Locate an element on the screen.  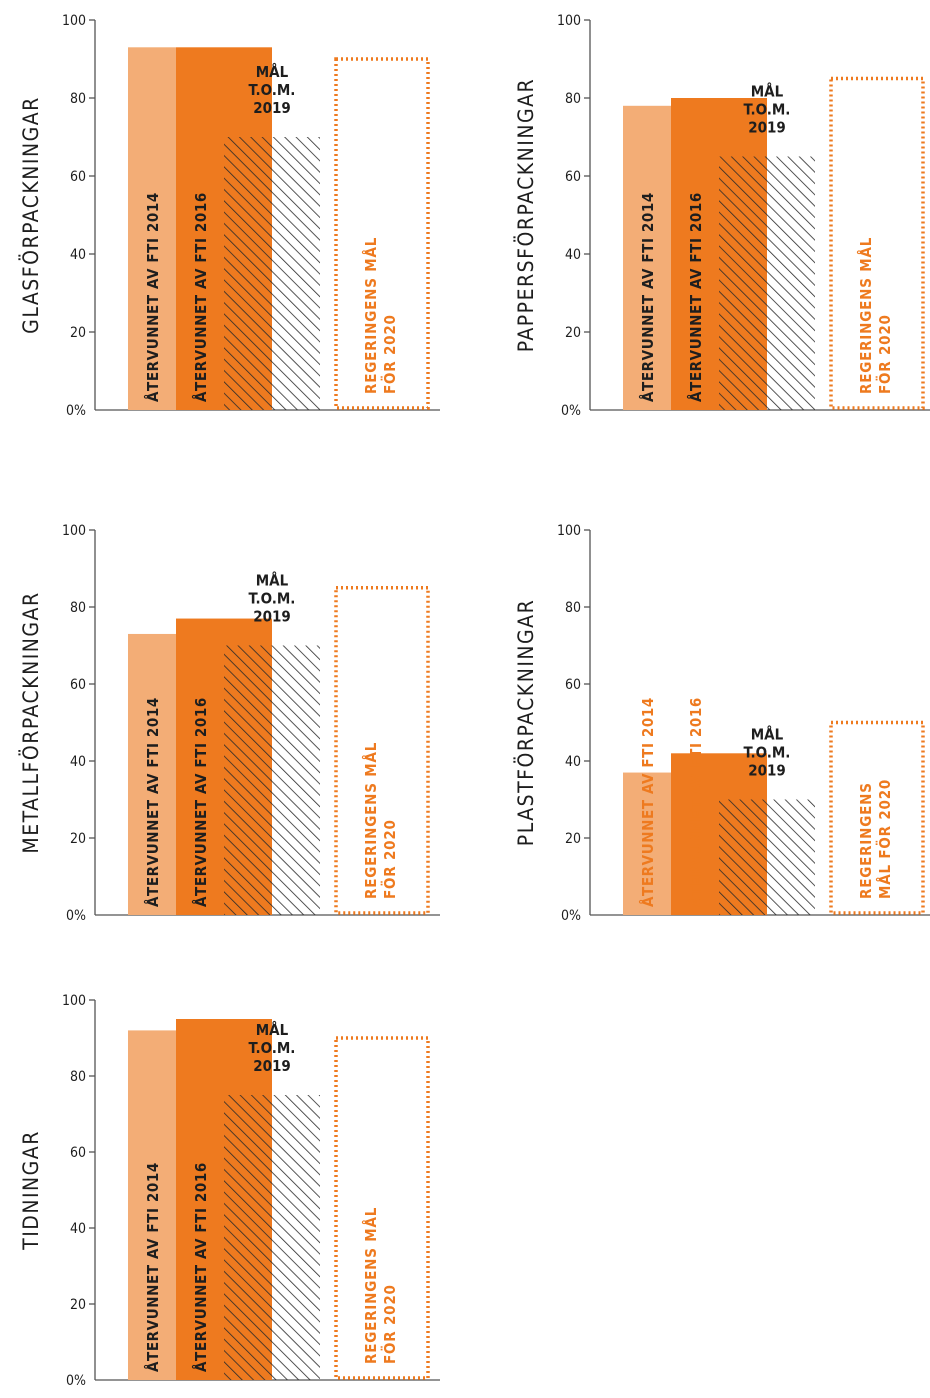
goal-2020-label: REGERINGENS is located at coordinates (866, 840).